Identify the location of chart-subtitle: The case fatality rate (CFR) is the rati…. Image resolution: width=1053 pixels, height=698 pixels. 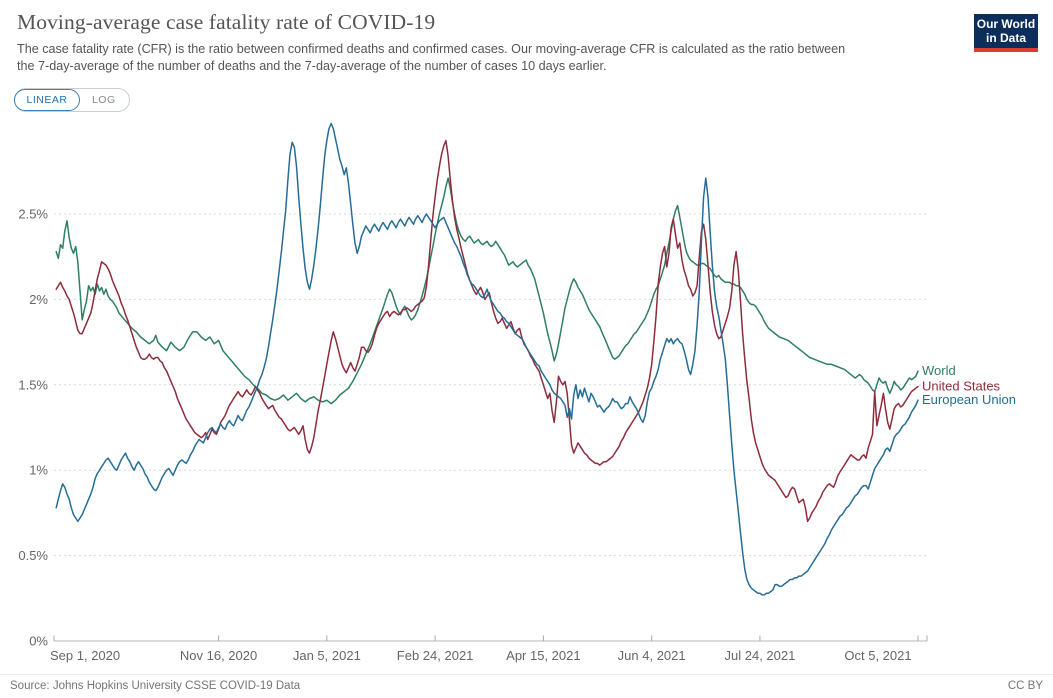
(431, 57).